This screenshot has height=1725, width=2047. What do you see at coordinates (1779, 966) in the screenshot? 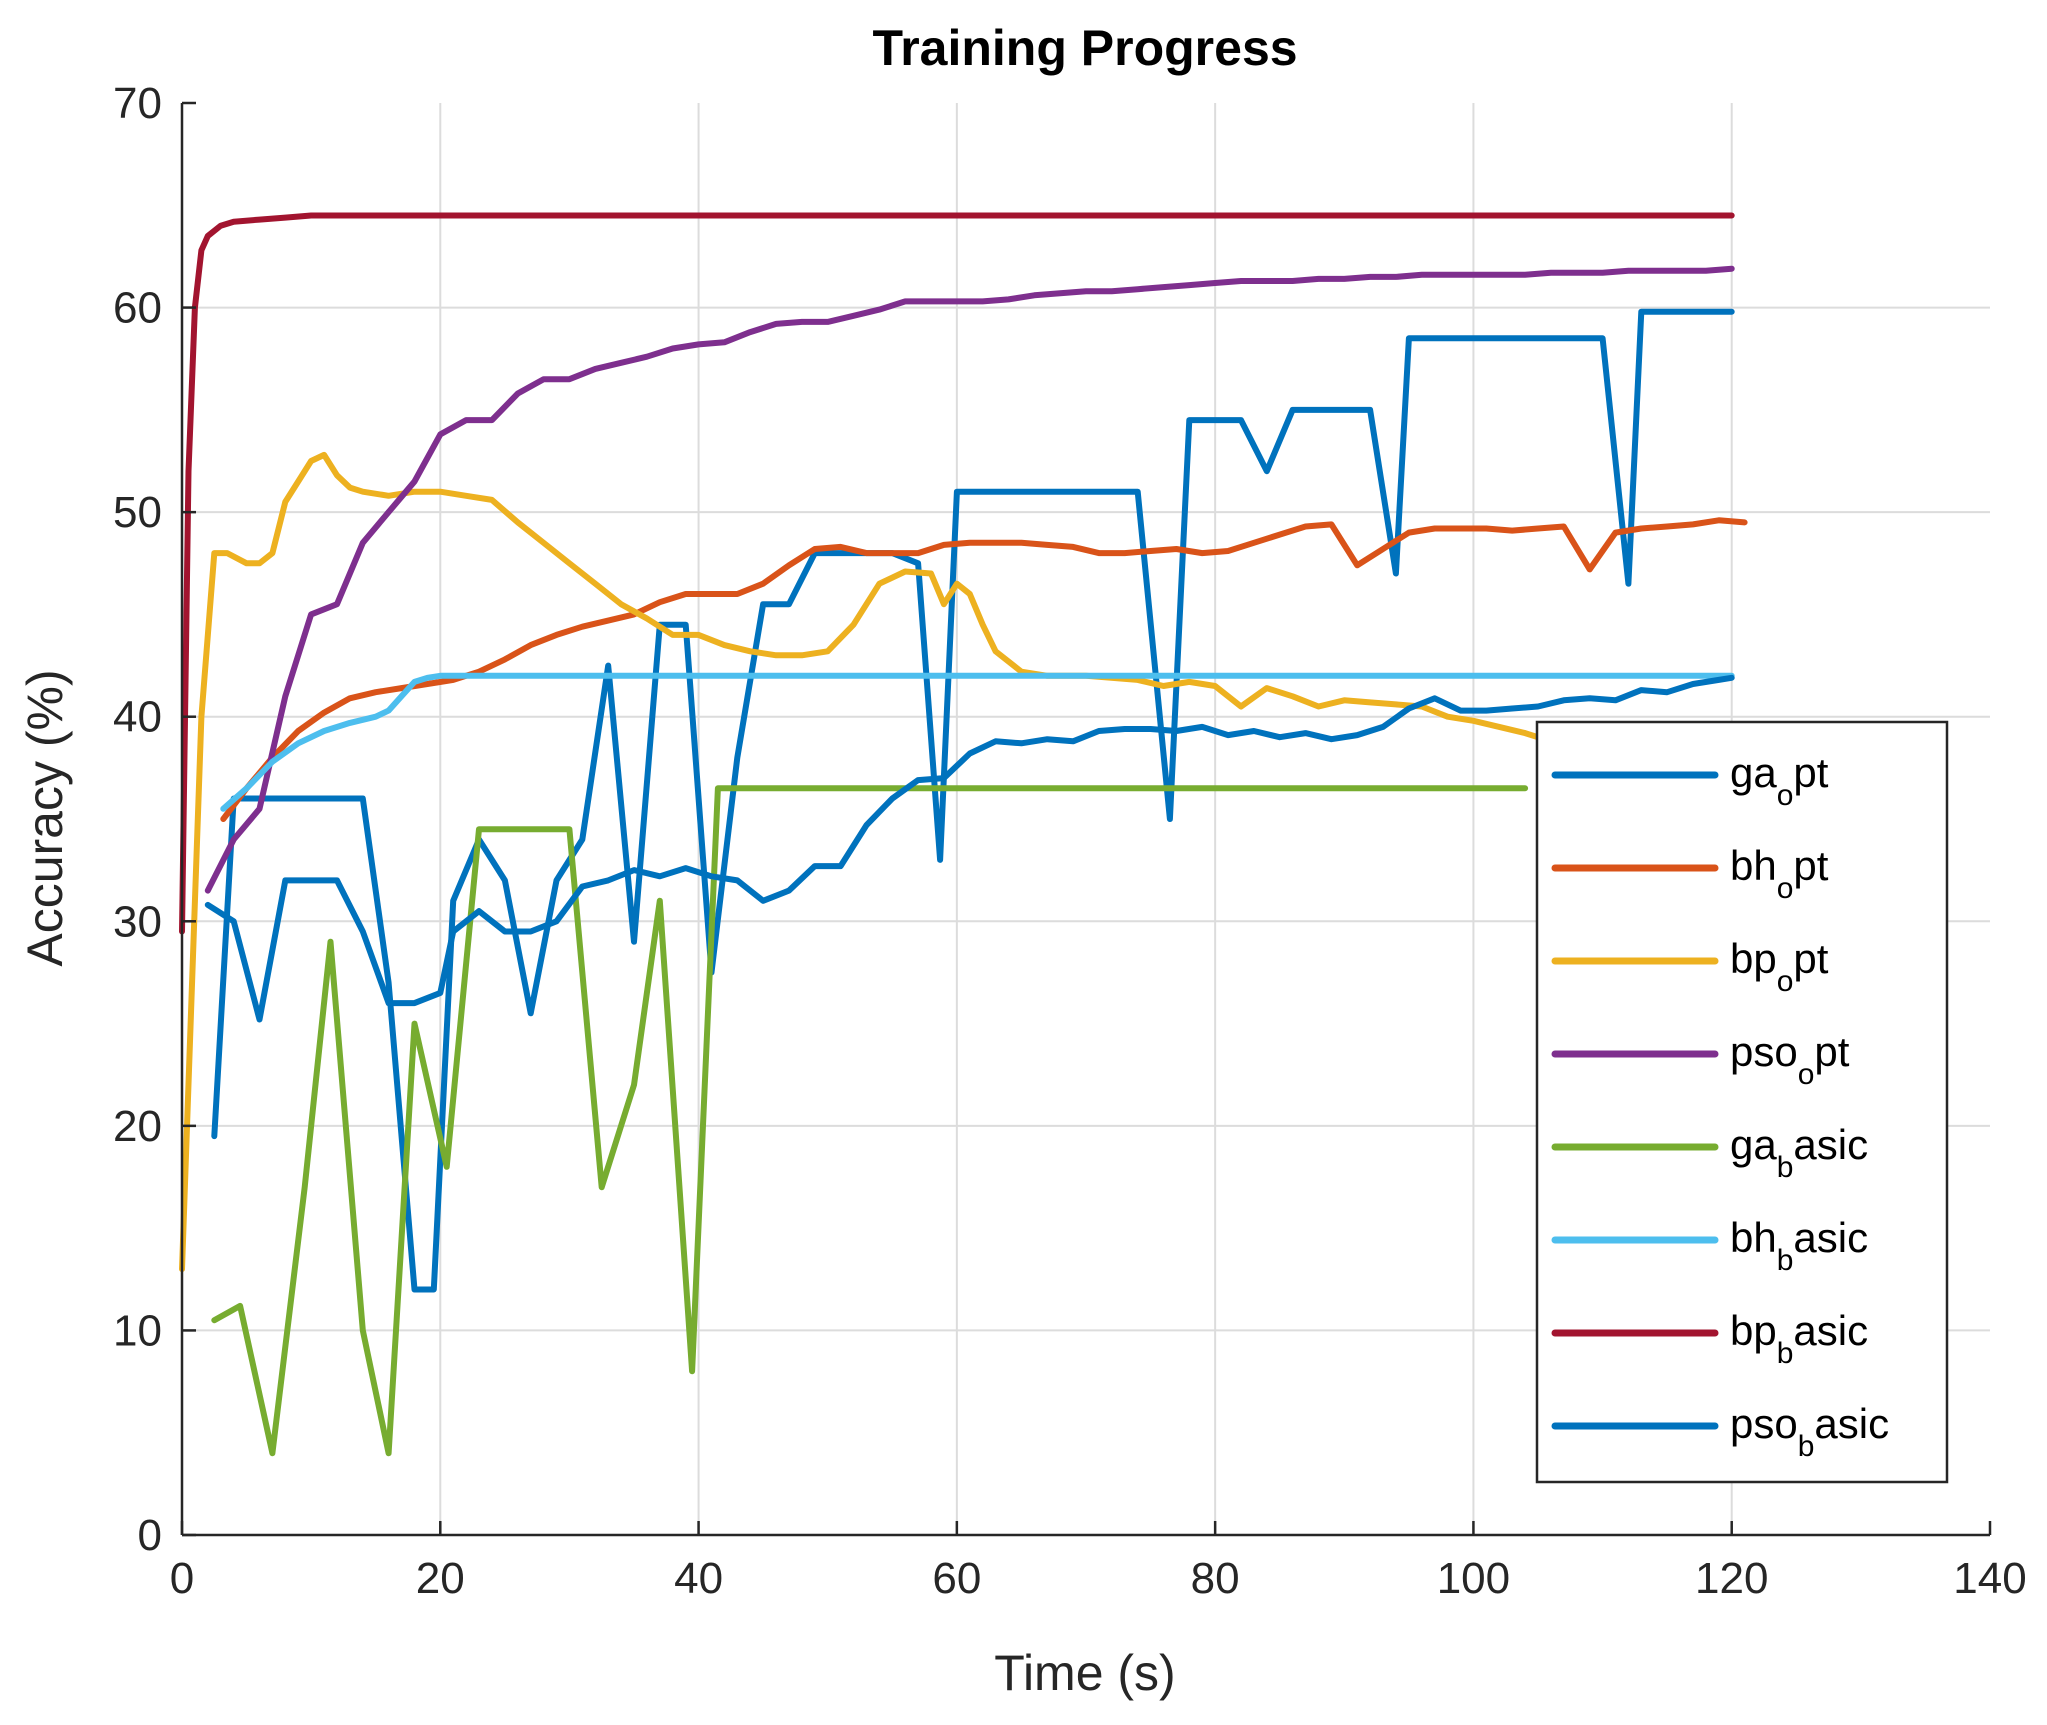
I see `legend-label: bpopt` at bounding box center [1779, 966].